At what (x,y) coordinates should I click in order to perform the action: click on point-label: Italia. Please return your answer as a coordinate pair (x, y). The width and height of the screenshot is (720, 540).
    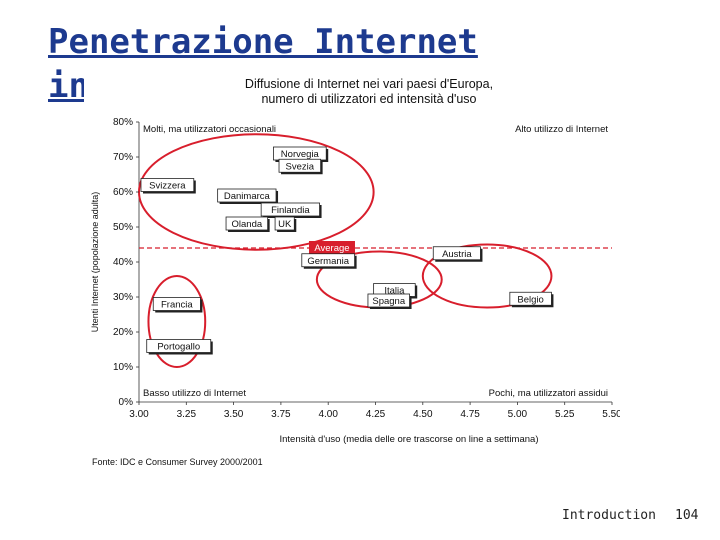
    Looking at the image, I should click on (394, 291).